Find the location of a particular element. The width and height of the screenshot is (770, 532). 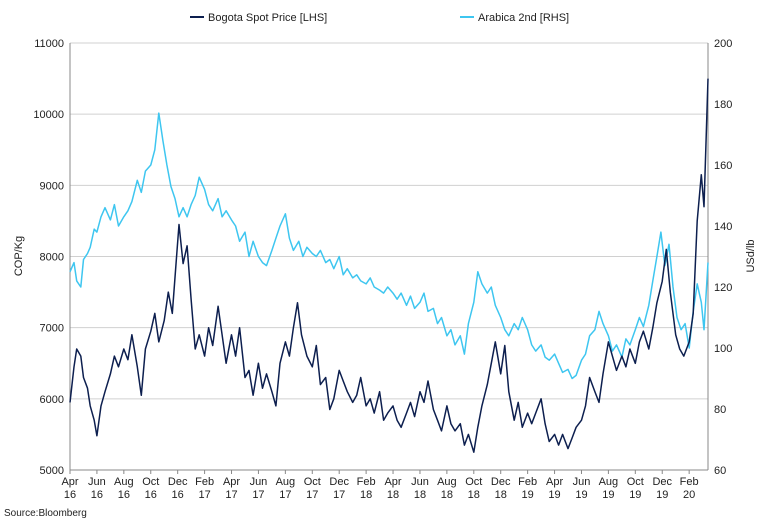

y-left-tick-label: 7000 is located at coordinates (52, 329).